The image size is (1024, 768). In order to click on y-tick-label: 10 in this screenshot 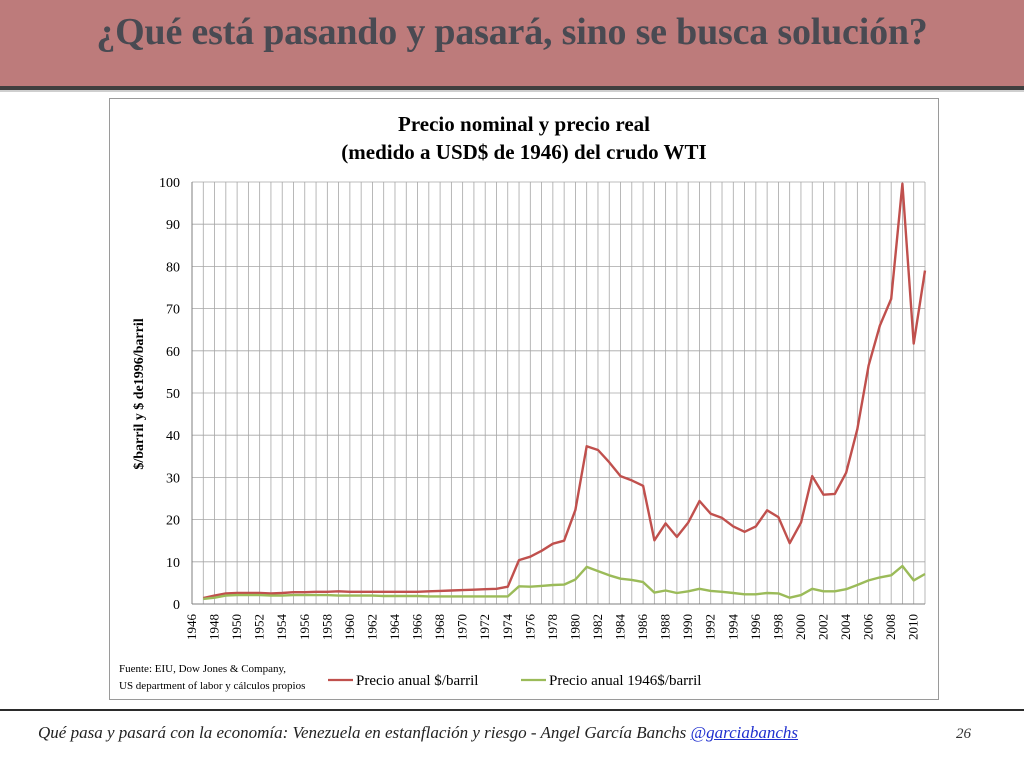, I will do `click(173, 563)`.